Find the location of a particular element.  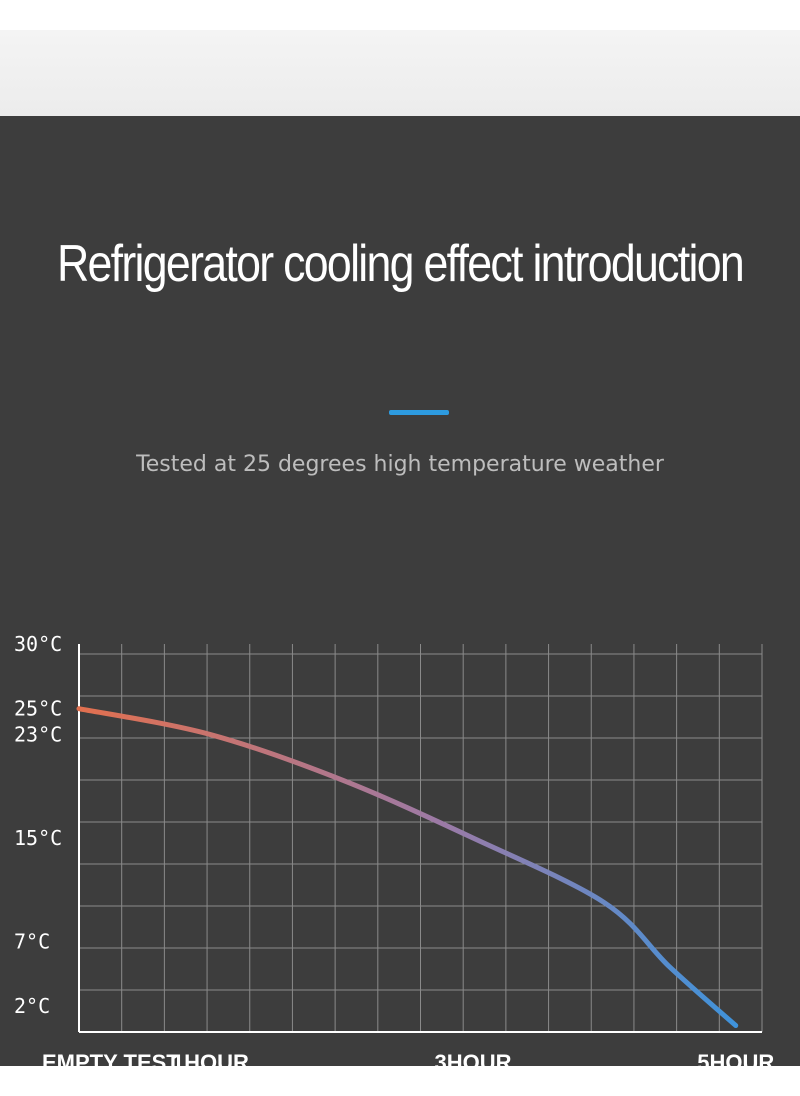

x-tick-label: 1HOUR is located at coordinates (210, 1058).